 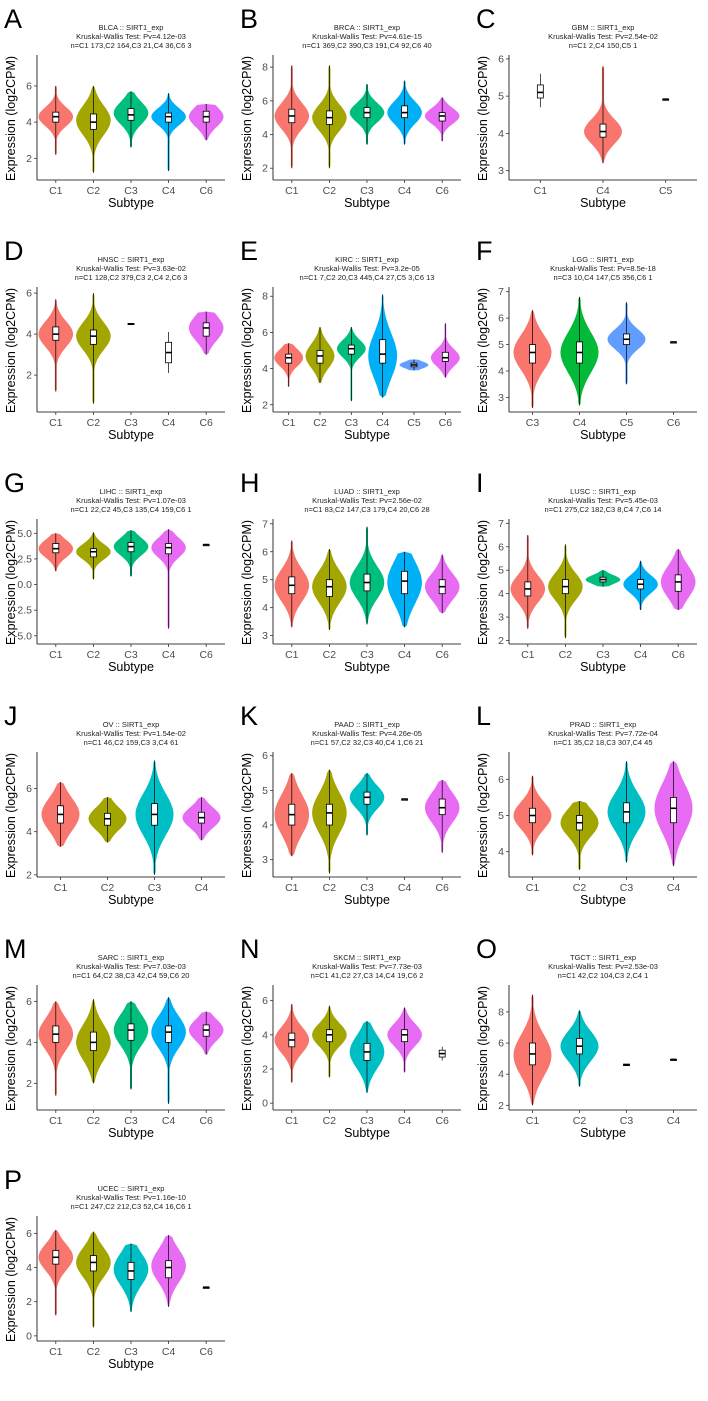 I want to click on y-tick-label: -5.0, so click(x=23, y=636).